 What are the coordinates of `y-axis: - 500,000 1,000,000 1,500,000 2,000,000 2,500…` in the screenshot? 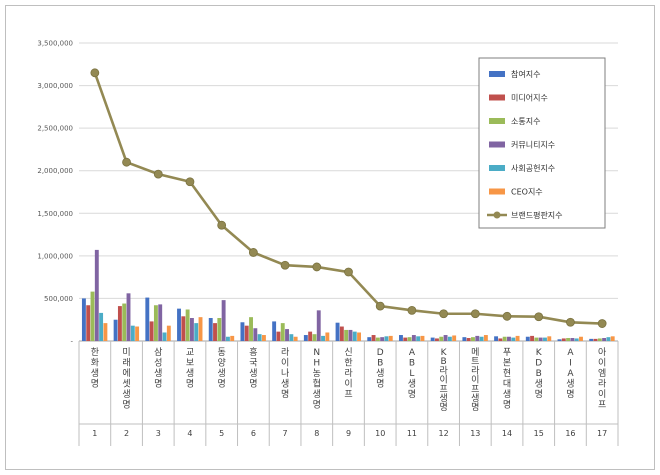 It's located at (55, 193).